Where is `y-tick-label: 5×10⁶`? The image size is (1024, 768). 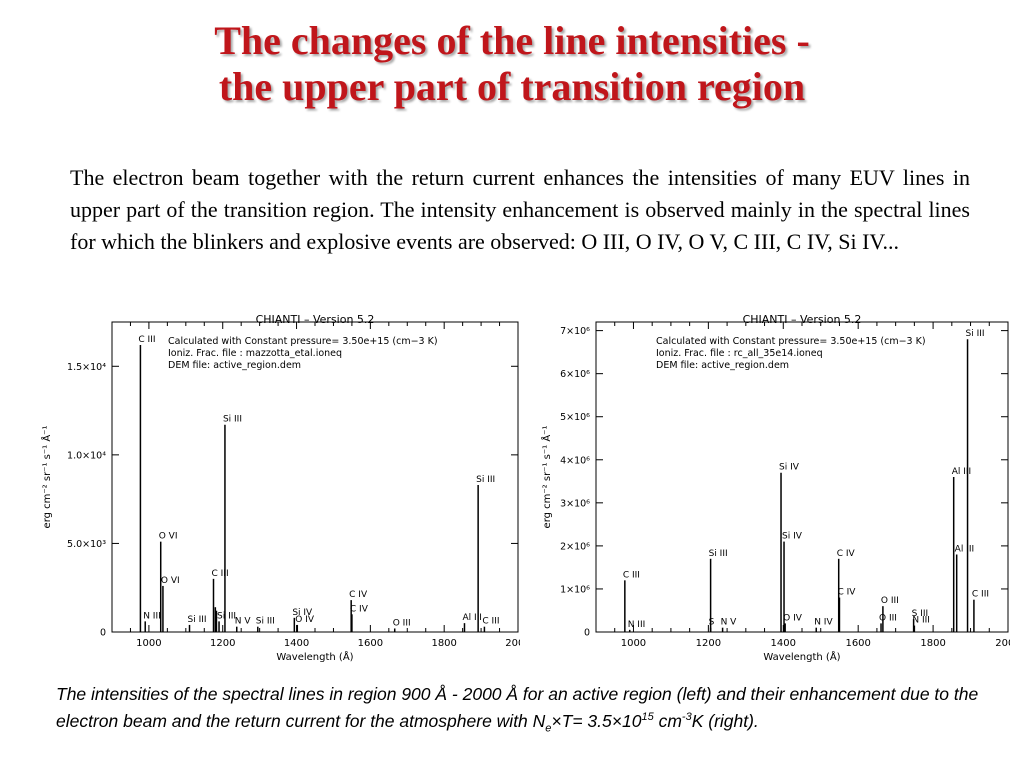 y-tick-label: 5×10⁶ is located at coordinates (575, 417).